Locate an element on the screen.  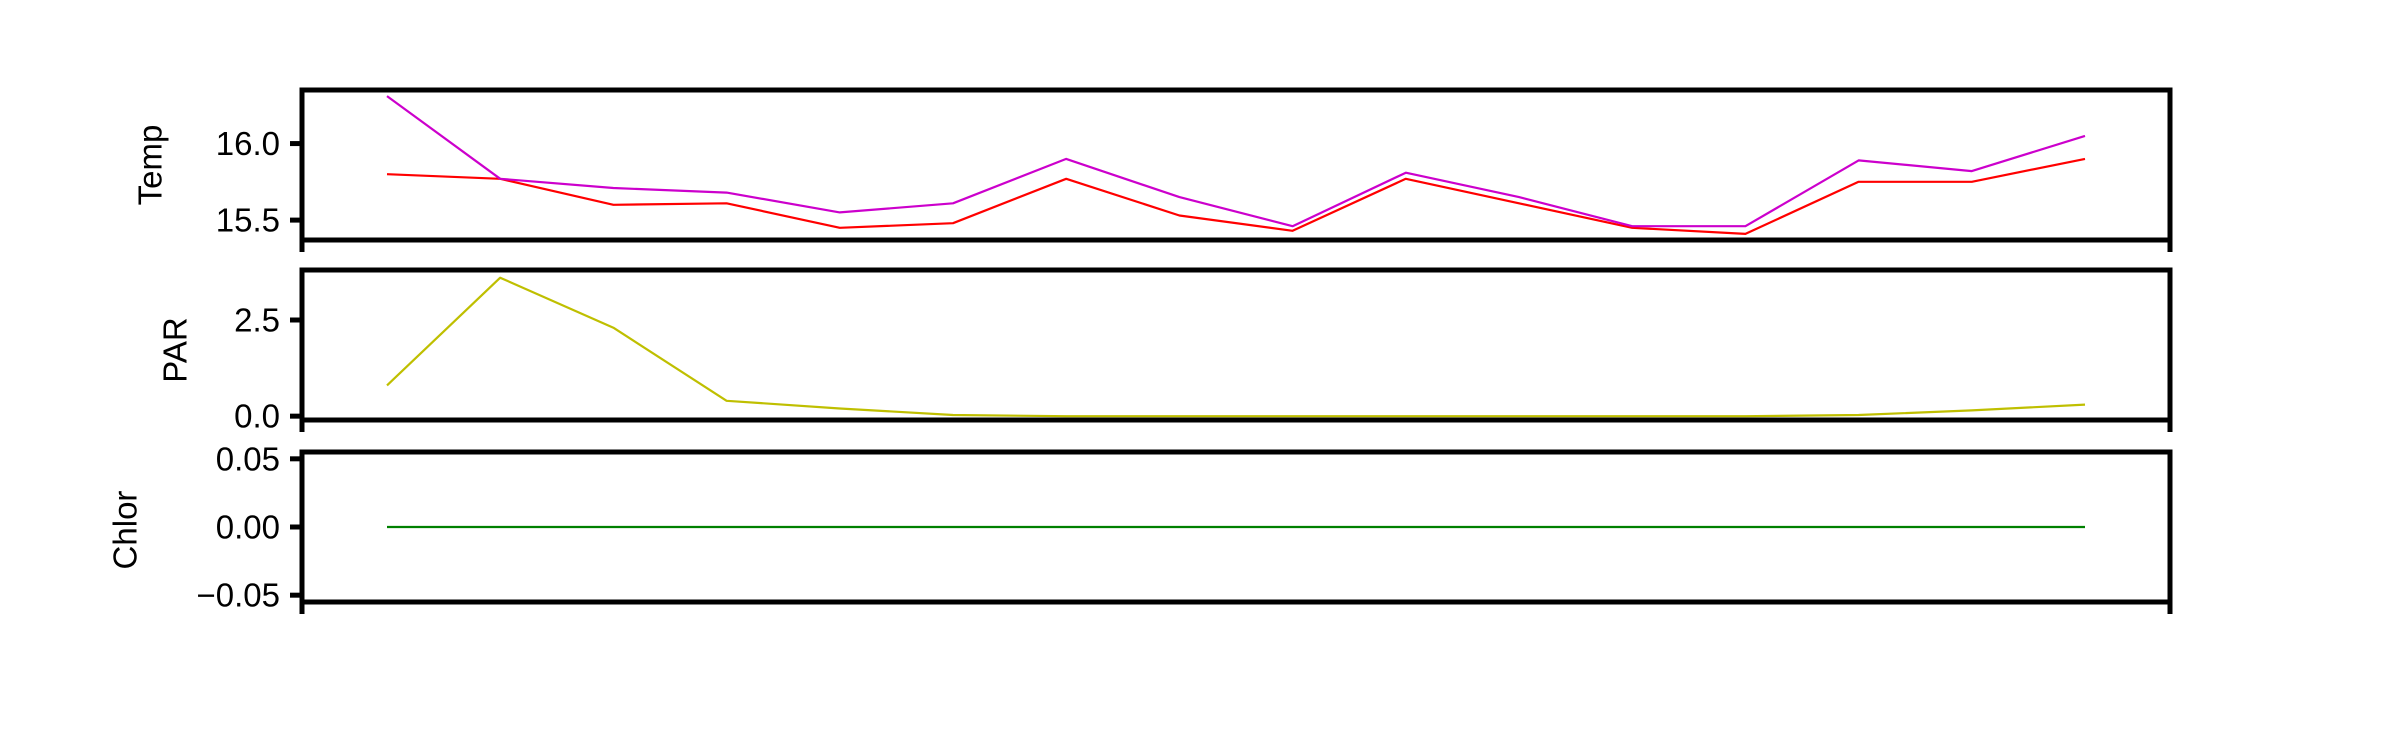
chlor-y-tick-label: 0.05 is located at coordinates (248, 458).